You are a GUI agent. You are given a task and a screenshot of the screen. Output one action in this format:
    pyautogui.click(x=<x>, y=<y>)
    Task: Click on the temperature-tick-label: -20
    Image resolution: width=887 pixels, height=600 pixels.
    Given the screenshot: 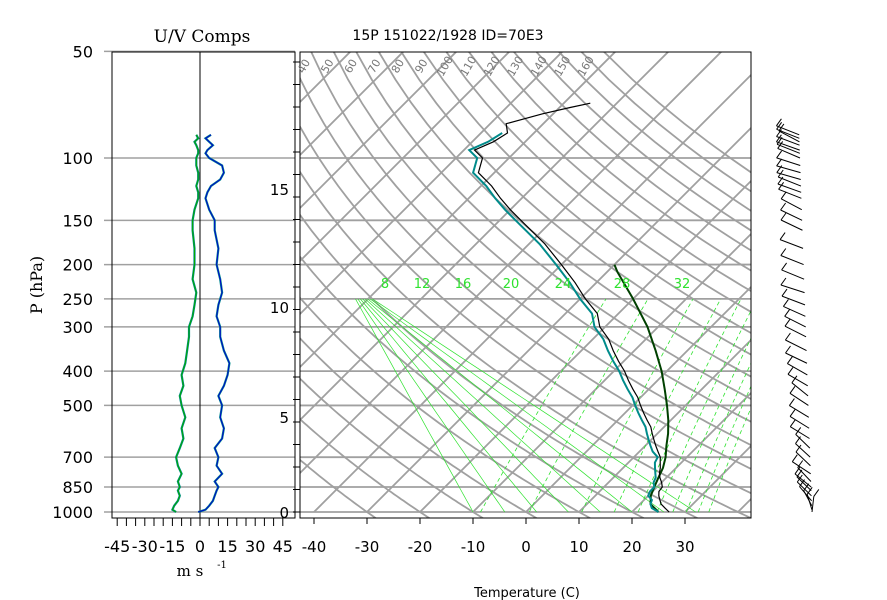 What is the action you would take?
    pyautogui.click(x=420, y=547)
    